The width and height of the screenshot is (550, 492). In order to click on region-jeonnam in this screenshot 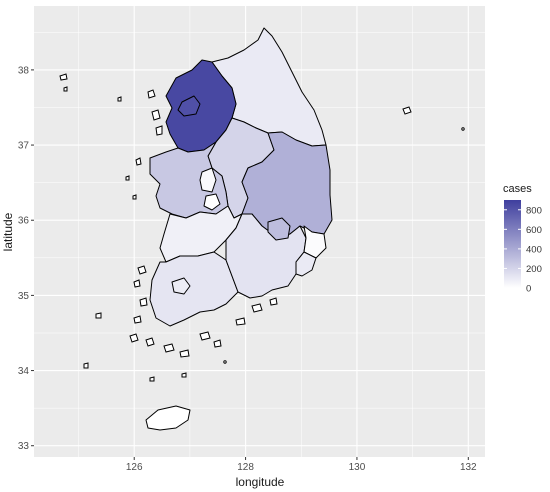, I will do `click(194, 289)`.